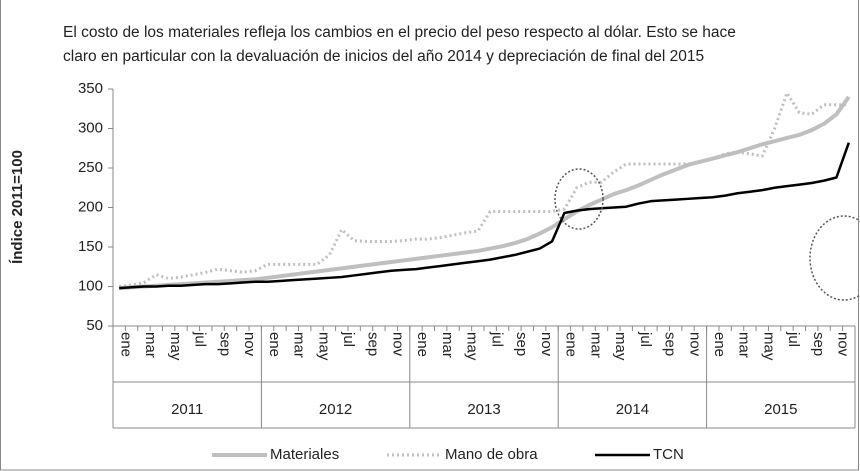 The image size is (860, 471). What do you see at coordinates (780, 409) in the screenshot?
I see `year-label: 2015` at bounding box center [780, 409].